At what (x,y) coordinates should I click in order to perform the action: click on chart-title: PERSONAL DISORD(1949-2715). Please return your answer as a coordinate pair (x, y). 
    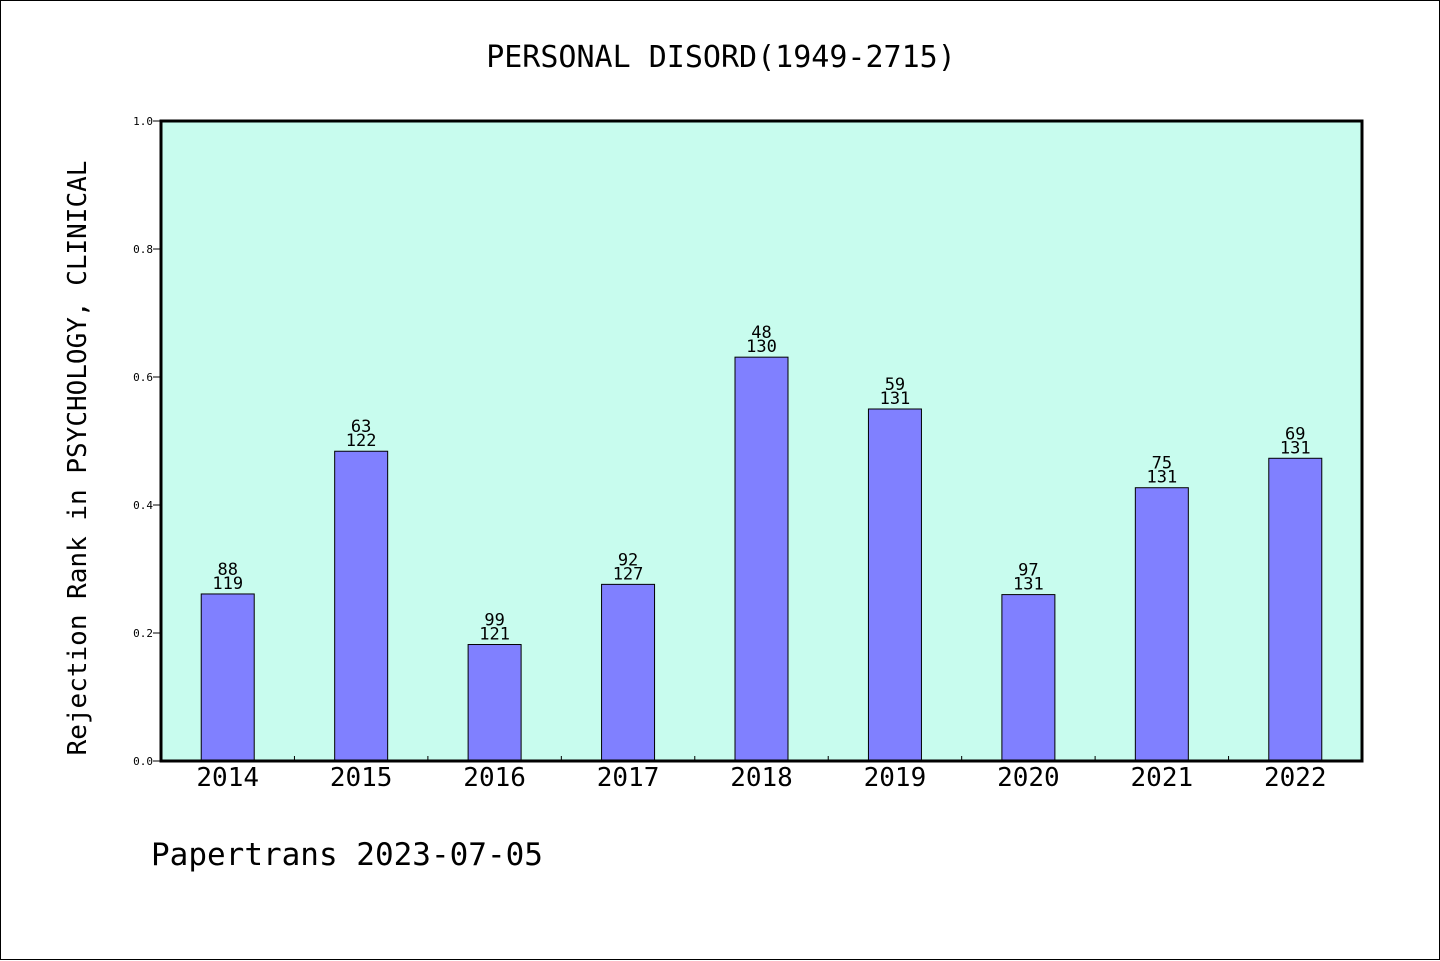
    Looking at the image, I should click on (721, 57).